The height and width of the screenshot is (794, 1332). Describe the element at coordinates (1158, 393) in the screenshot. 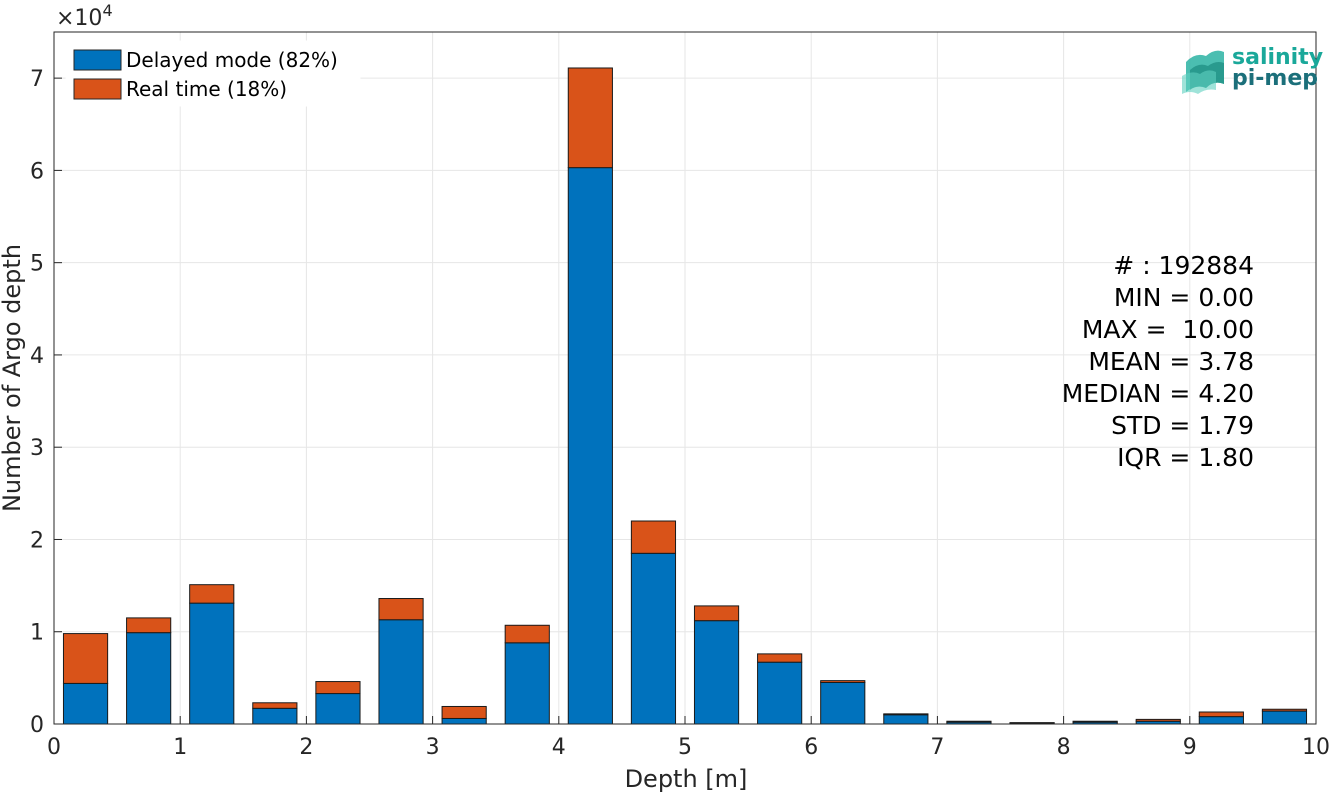

I see `stat-median: MEDIAN = 4.20` at that location.